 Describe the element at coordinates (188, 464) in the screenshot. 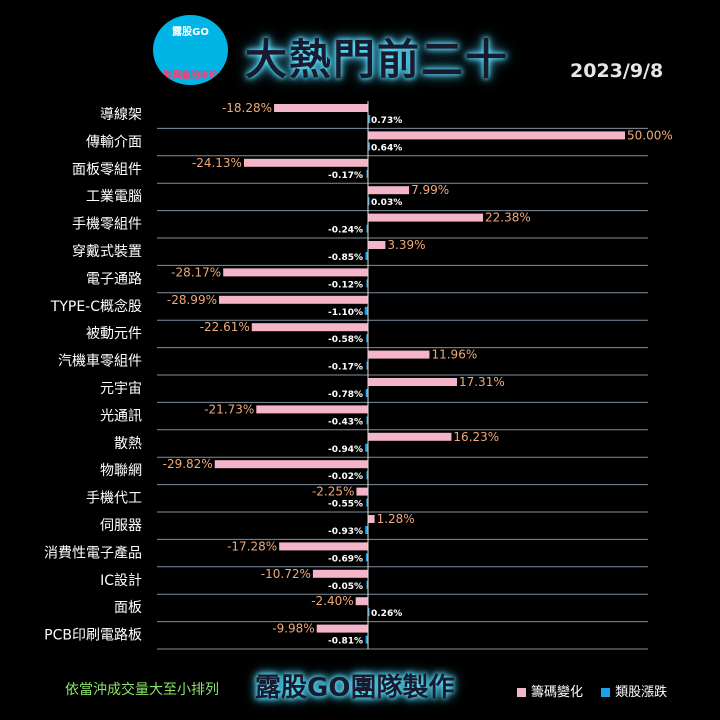

I see `chip-change-label: -29.82%` at that location.